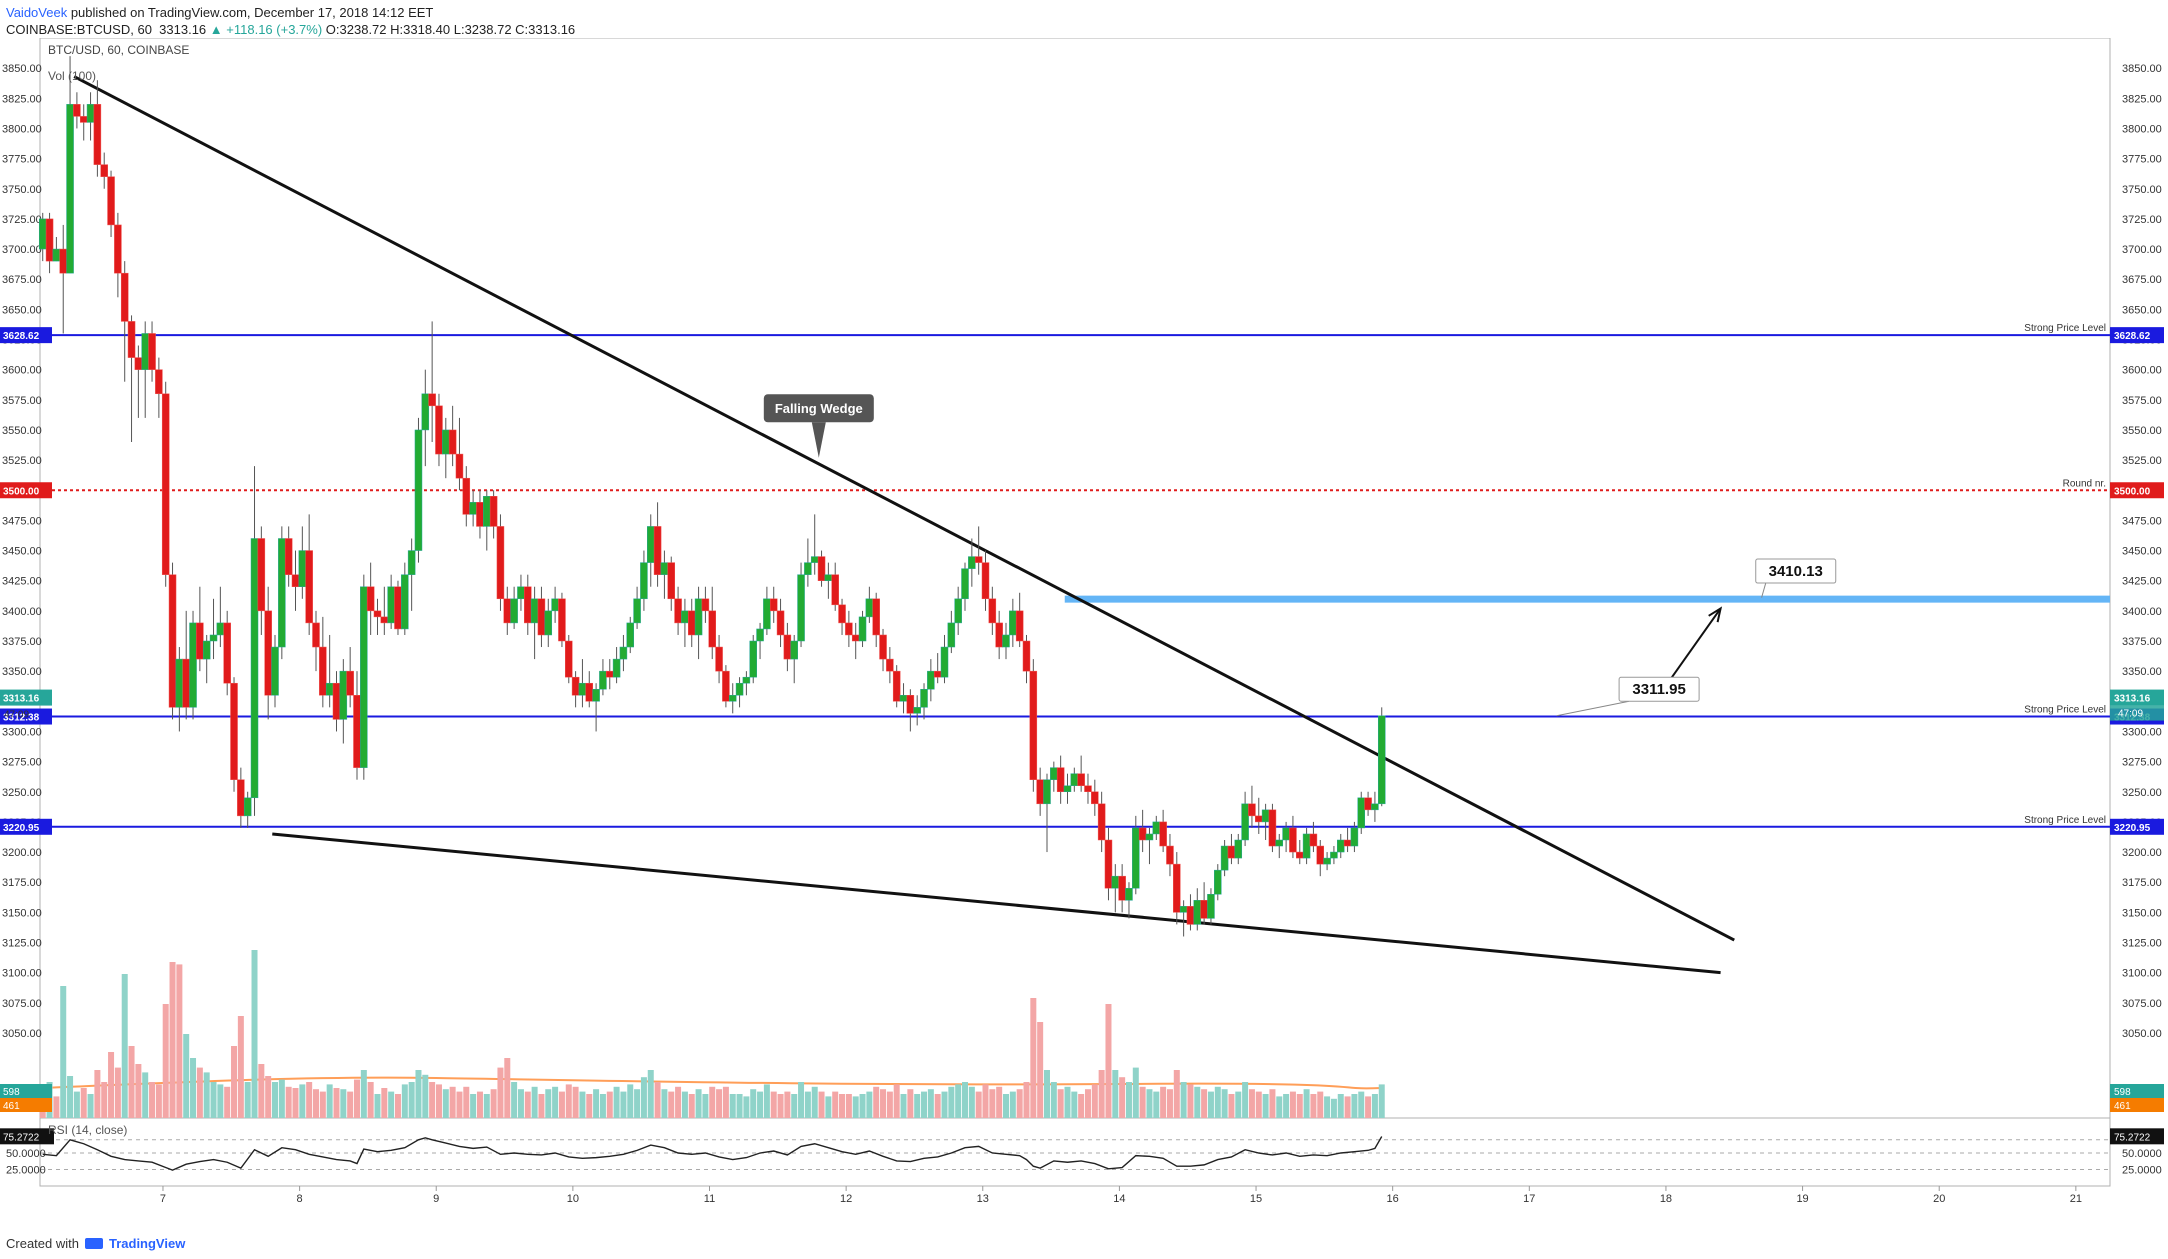 The image size is (2168, 1259). Describe the element at coordinates (2137, 335) in the screenshot. I see `price-level-tag-right` at that location.